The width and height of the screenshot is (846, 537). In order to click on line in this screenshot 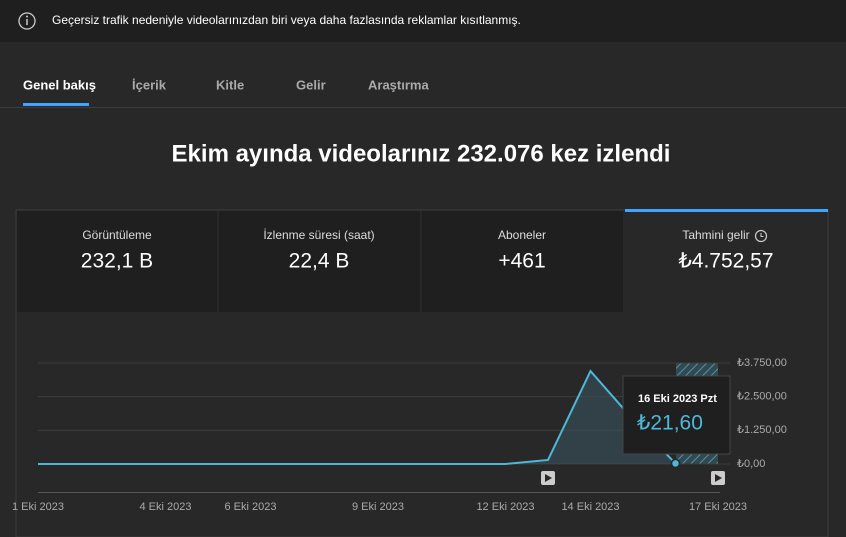, I will do `click(357, 417)`.